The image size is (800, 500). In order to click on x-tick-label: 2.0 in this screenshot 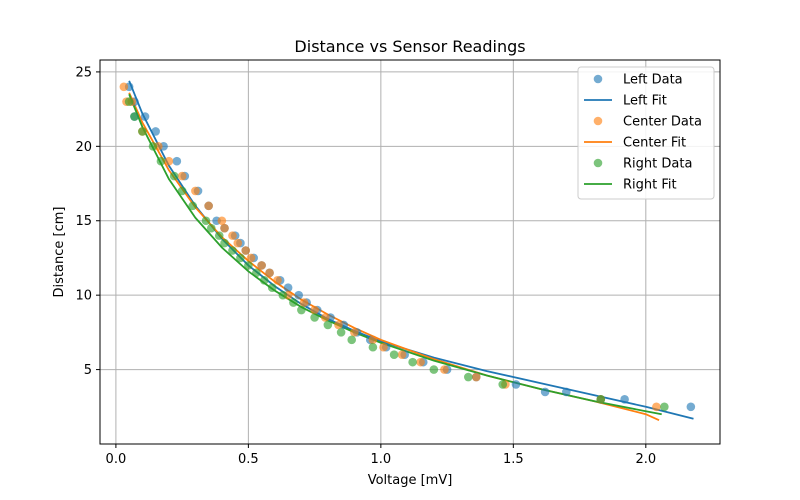, I will do `click(645, 459)`.